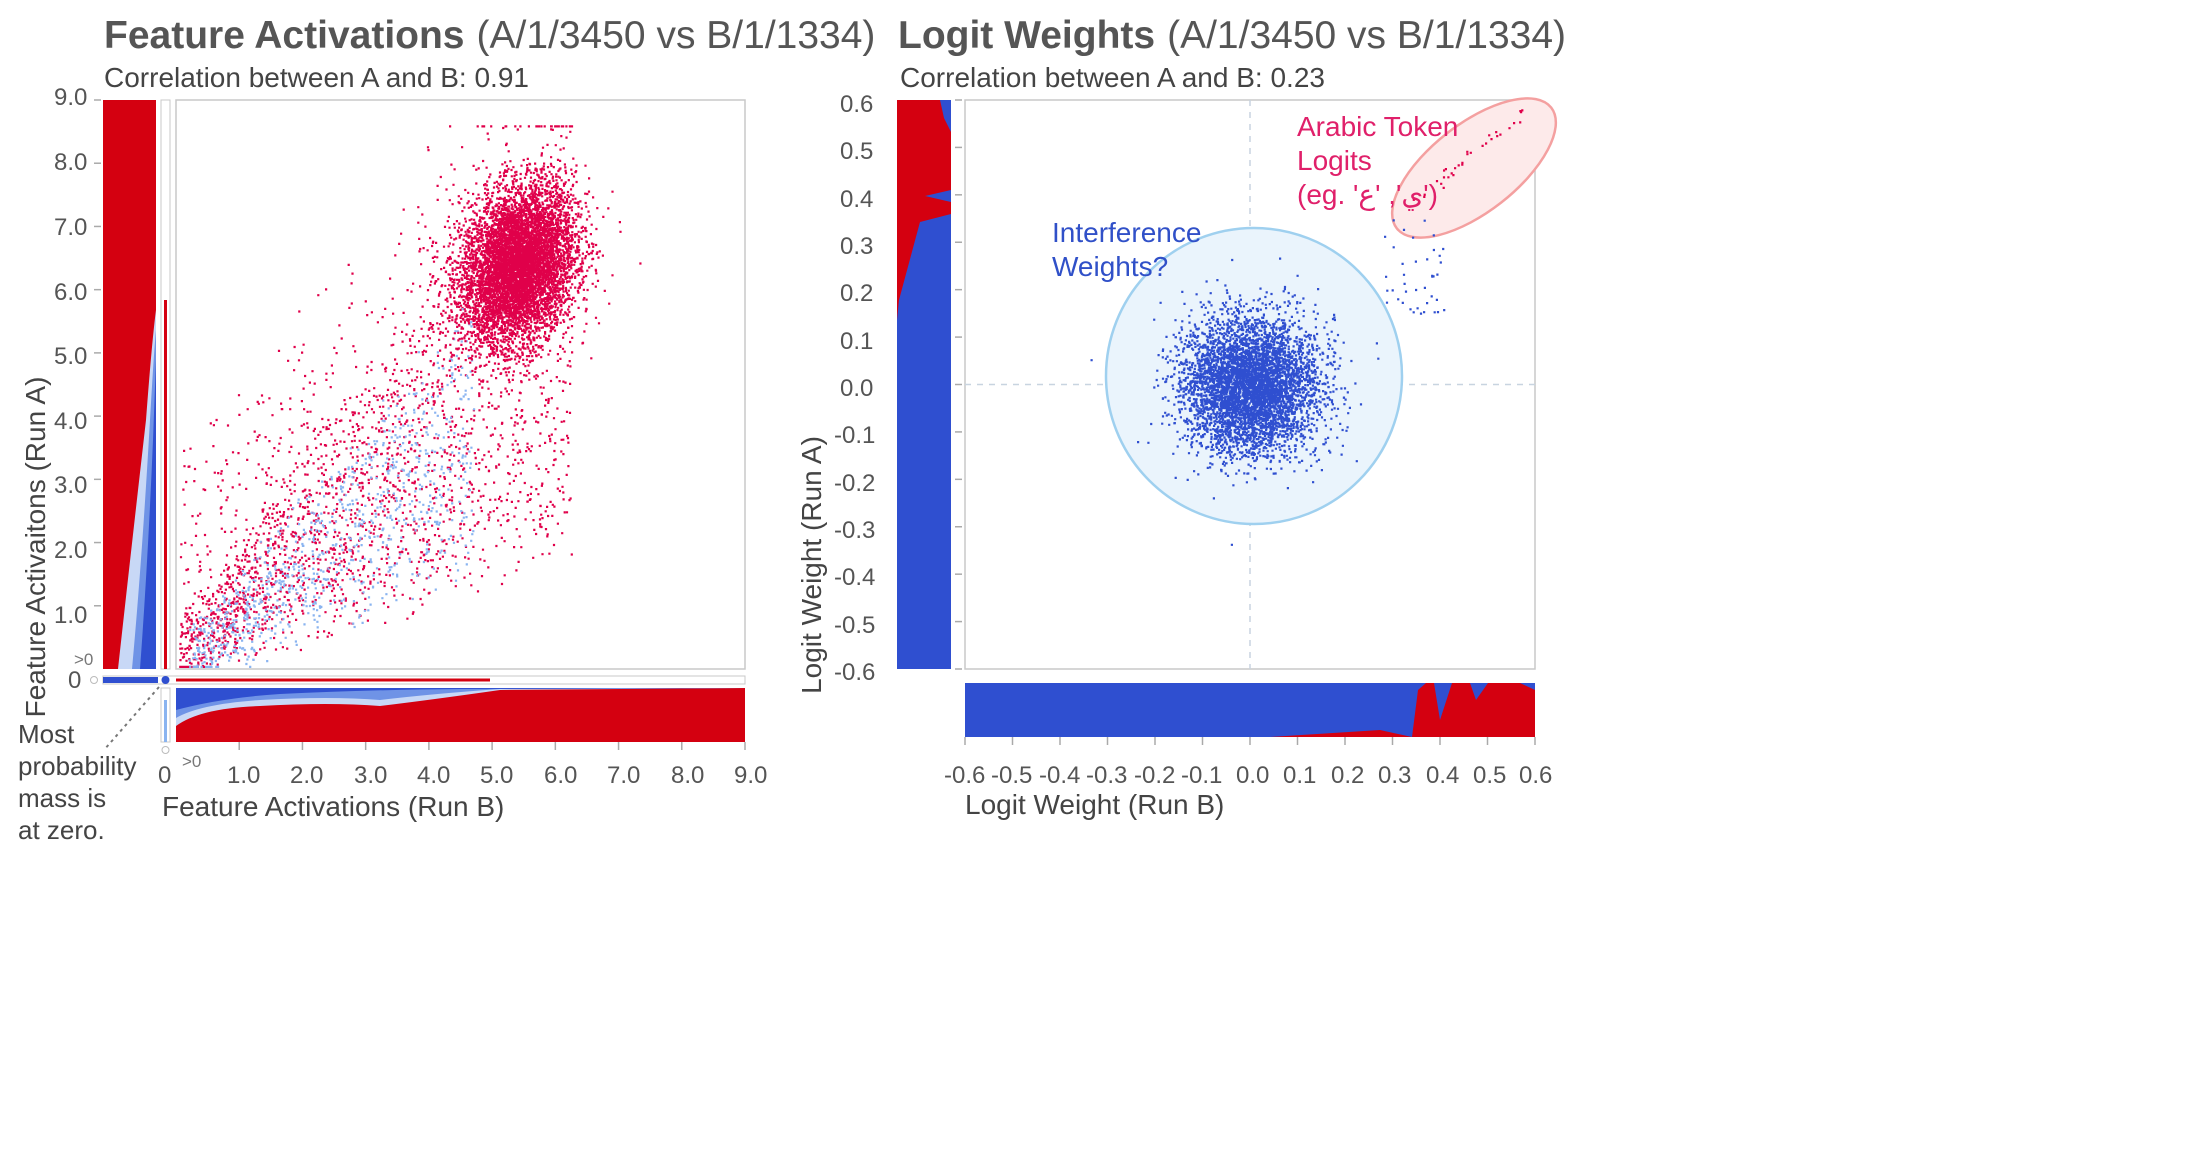 The image size is (2202, 1162). What do you see at coordinates (561, 775) in the screenshot?
I see `left-xtick-6: 6.0` at bounding box center [561, 775].